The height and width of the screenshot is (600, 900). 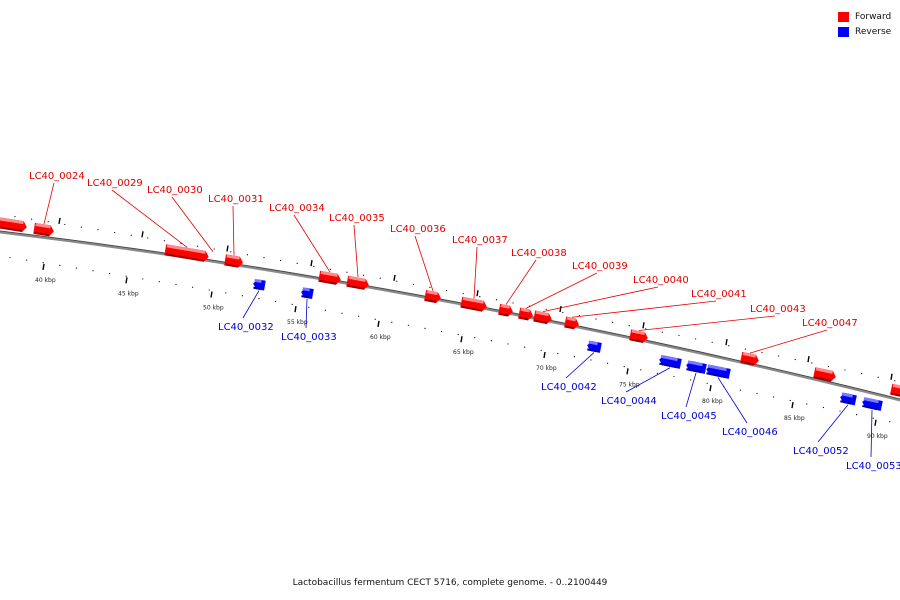 I want to click on gene-label: LC40_0038, so click(x=539, y=253).